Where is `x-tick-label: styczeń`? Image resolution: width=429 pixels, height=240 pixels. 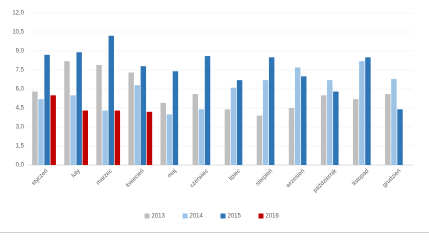
x-tick-label: styczeń is located at coordinates (40, 177).